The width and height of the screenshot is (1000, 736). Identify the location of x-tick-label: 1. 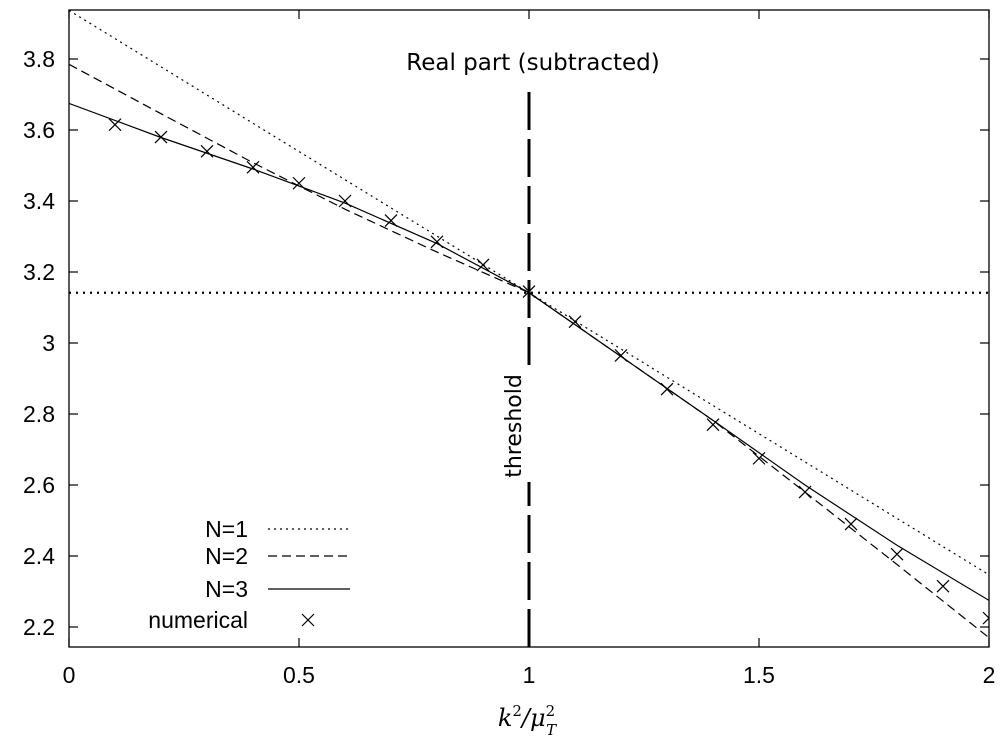
(529, 675).